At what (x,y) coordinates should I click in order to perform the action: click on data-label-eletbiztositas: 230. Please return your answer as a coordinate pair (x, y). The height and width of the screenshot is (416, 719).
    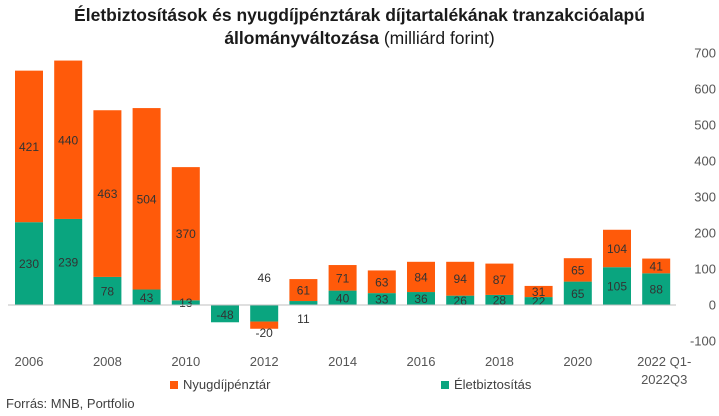
    Looking at the image, I should click on (29, 264).